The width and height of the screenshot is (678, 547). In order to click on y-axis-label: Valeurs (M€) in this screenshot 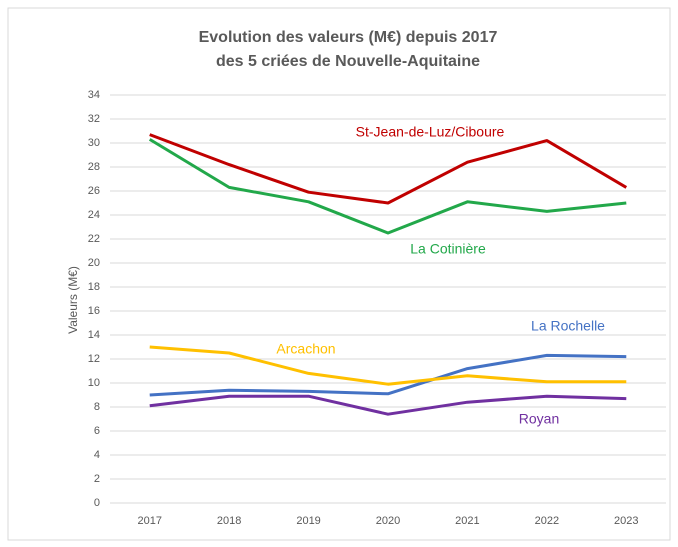, I will do `click(73, 300)`.